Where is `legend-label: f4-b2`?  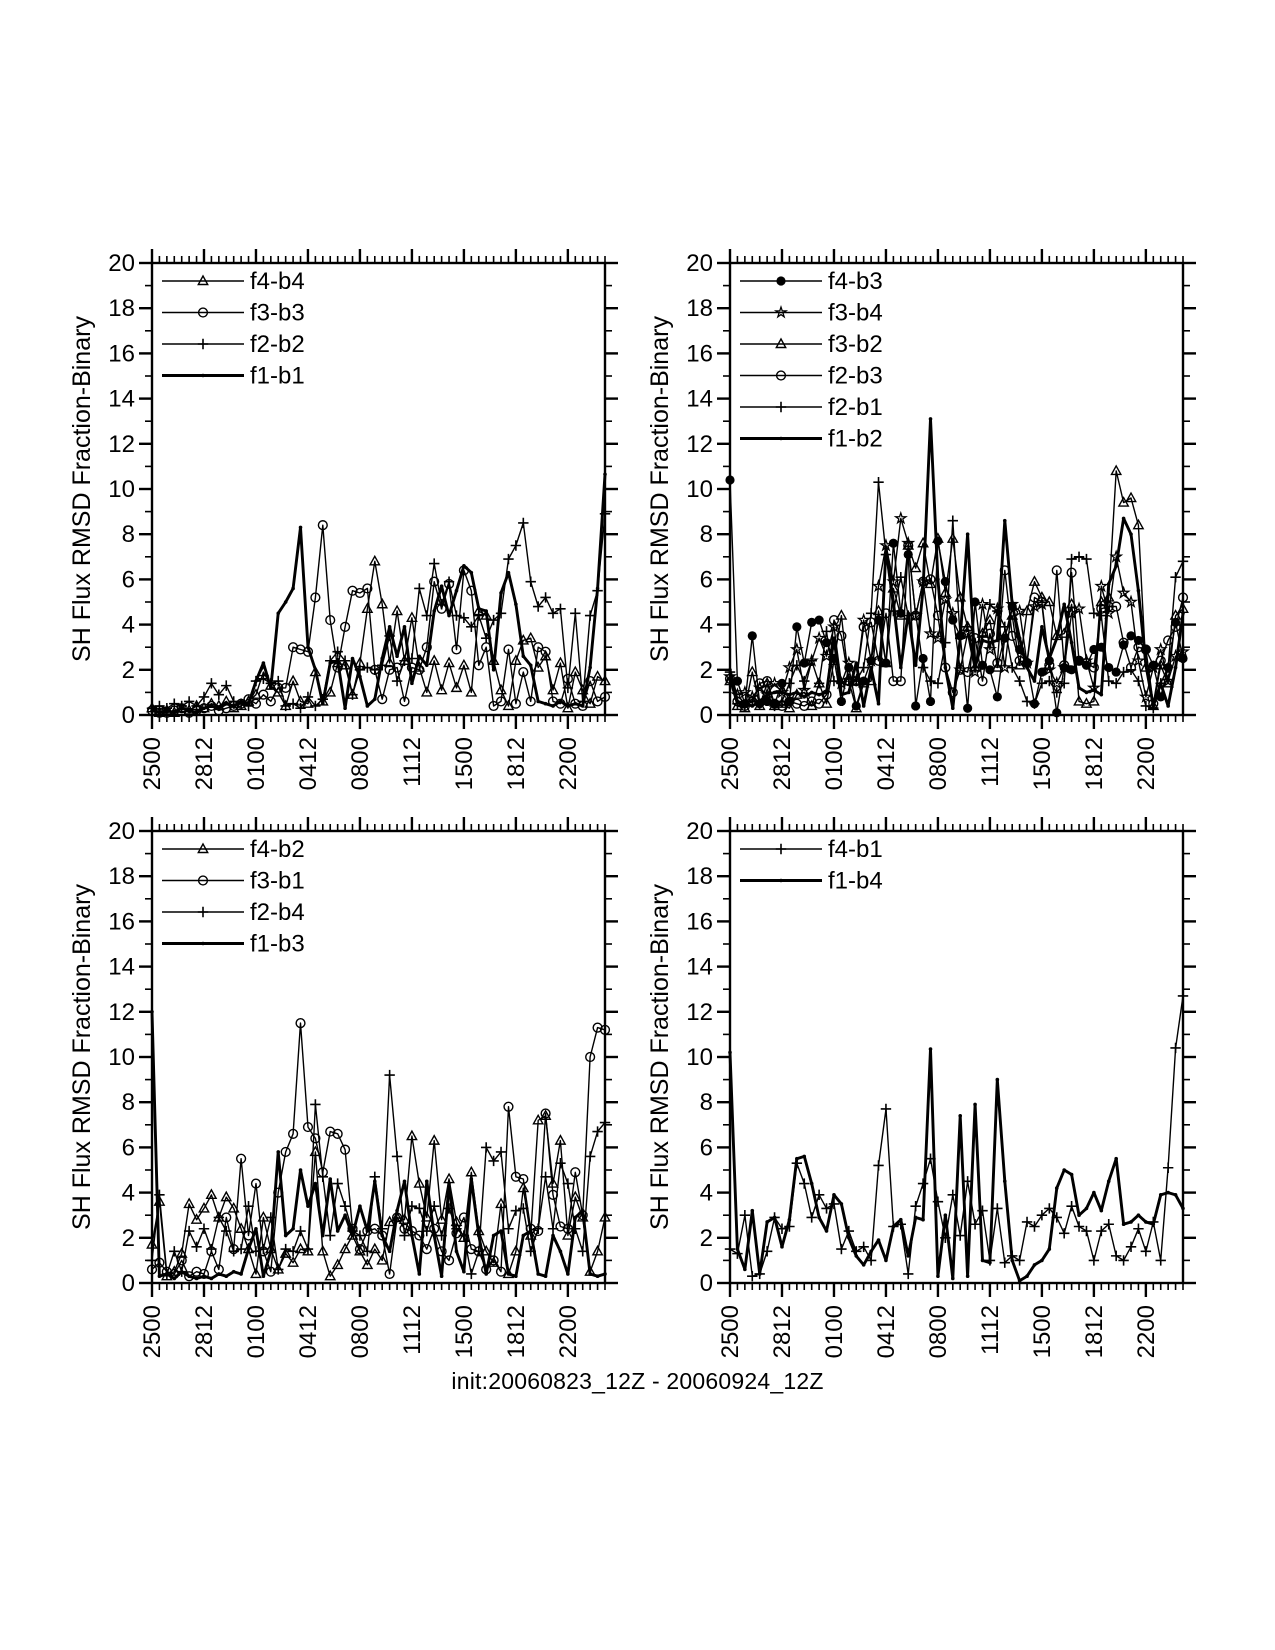
legend-label: f4-b2 is located at coordinates (277, 849).